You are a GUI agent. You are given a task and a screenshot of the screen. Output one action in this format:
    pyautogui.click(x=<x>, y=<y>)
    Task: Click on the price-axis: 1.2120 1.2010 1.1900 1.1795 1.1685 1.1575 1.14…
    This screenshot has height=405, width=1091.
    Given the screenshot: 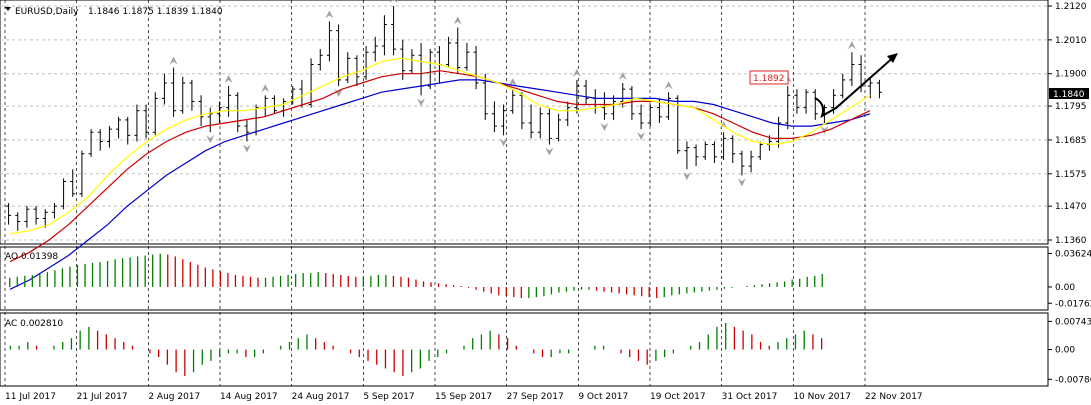 What is the action you would take?
    pyautogui.click(x=1067, y=124)
    